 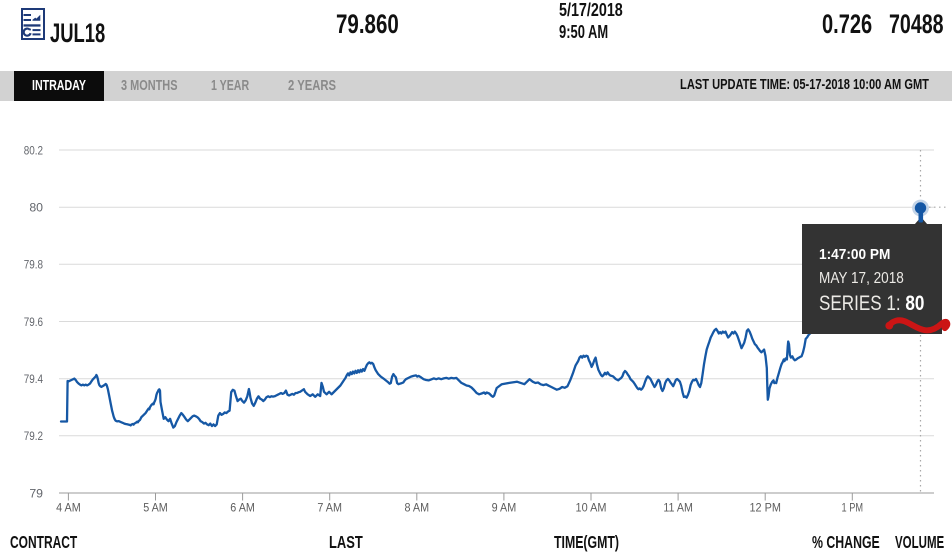 I want to click on svg-text: 8 AM, so click(x=417, y=507).